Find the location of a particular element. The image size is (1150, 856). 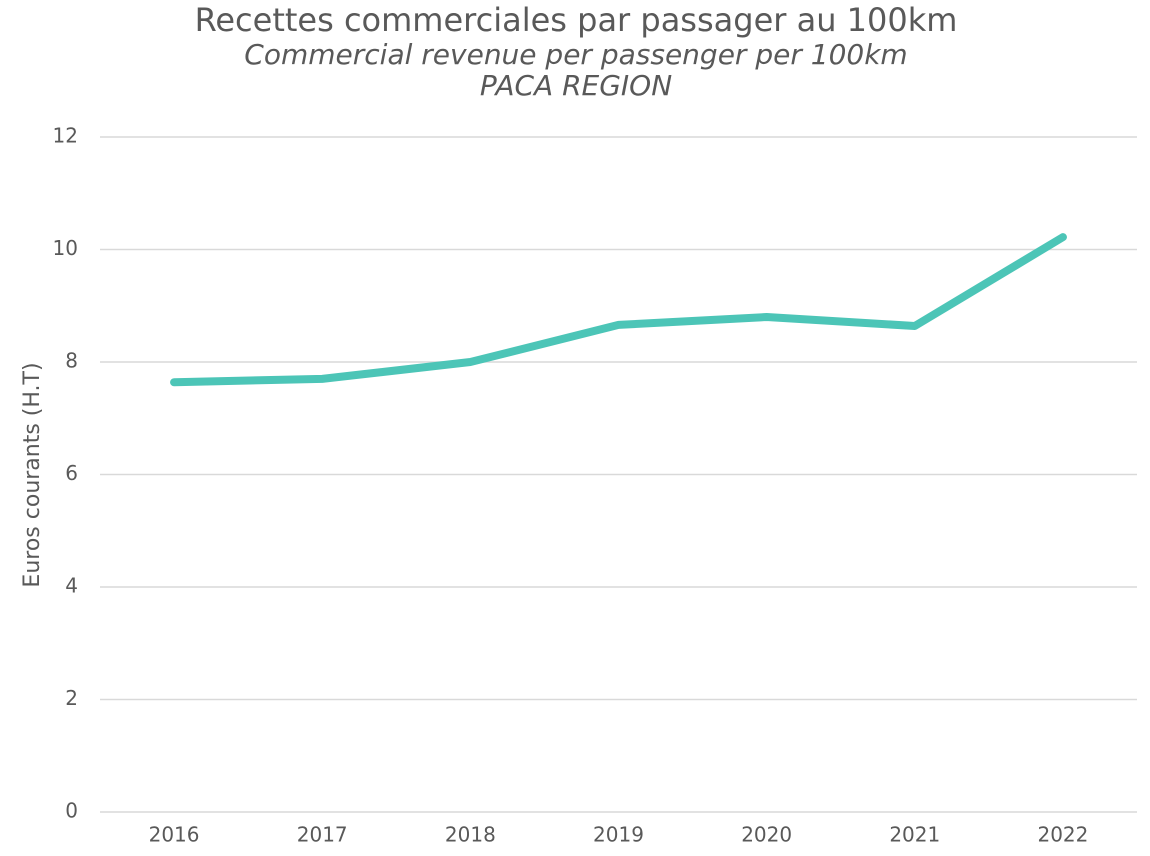

y-axis-label: Euros courants (H.T) is located at coordinates (32, 474).